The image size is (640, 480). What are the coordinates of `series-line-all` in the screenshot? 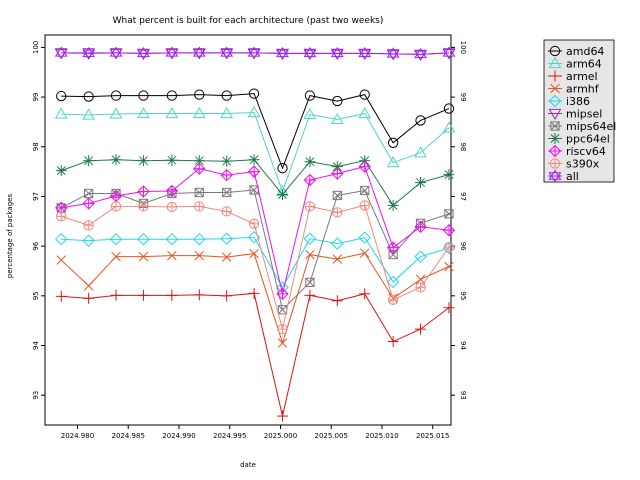 It's located at (255, 53).